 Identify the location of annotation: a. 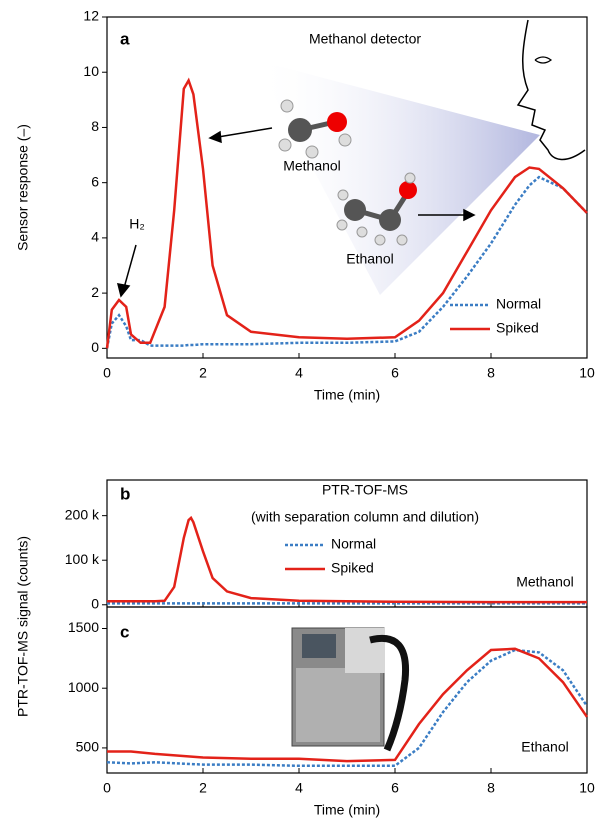
(125, 38).